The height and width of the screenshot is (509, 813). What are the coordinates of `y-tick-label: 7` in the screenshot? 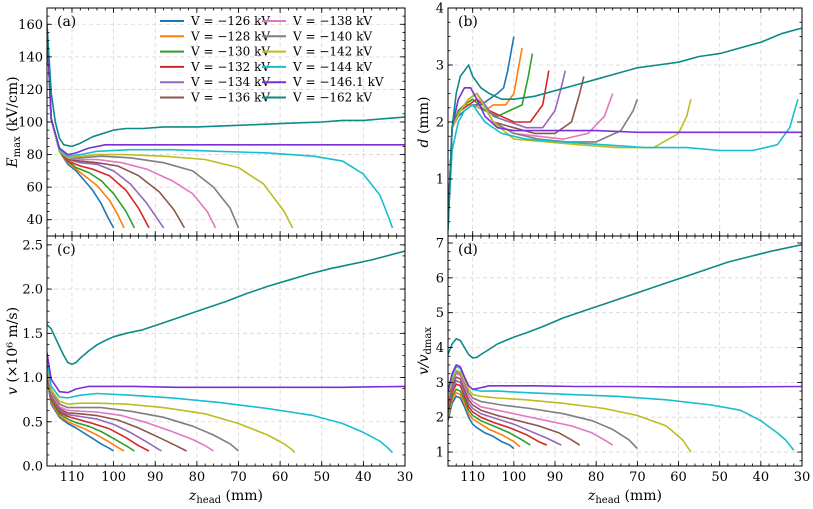 It's located at (440, 243).